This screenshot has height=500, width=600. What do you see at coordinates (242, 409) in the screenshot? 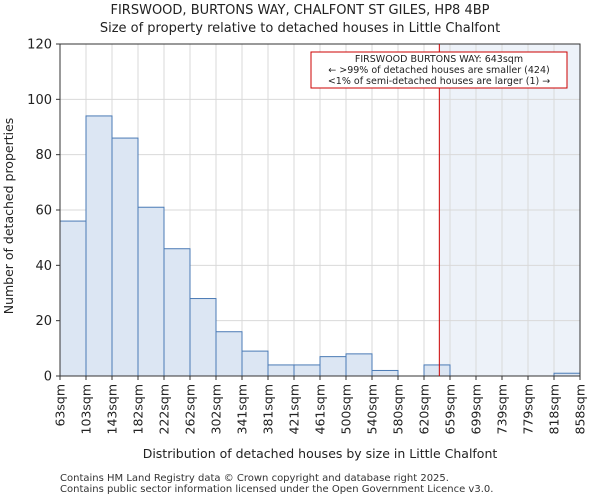
I see `x-tick-label: 341sqm` at bounding box center [242, 409].